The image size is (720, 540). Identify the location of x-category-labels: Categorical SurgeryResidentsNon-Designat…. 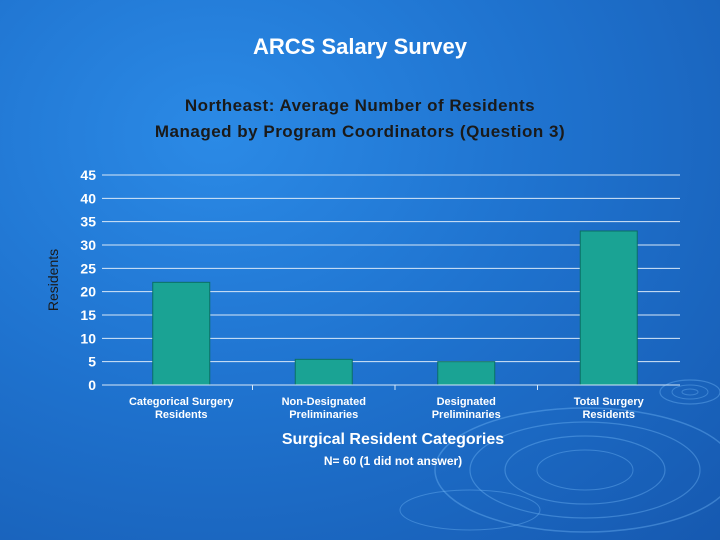
(387, 408).